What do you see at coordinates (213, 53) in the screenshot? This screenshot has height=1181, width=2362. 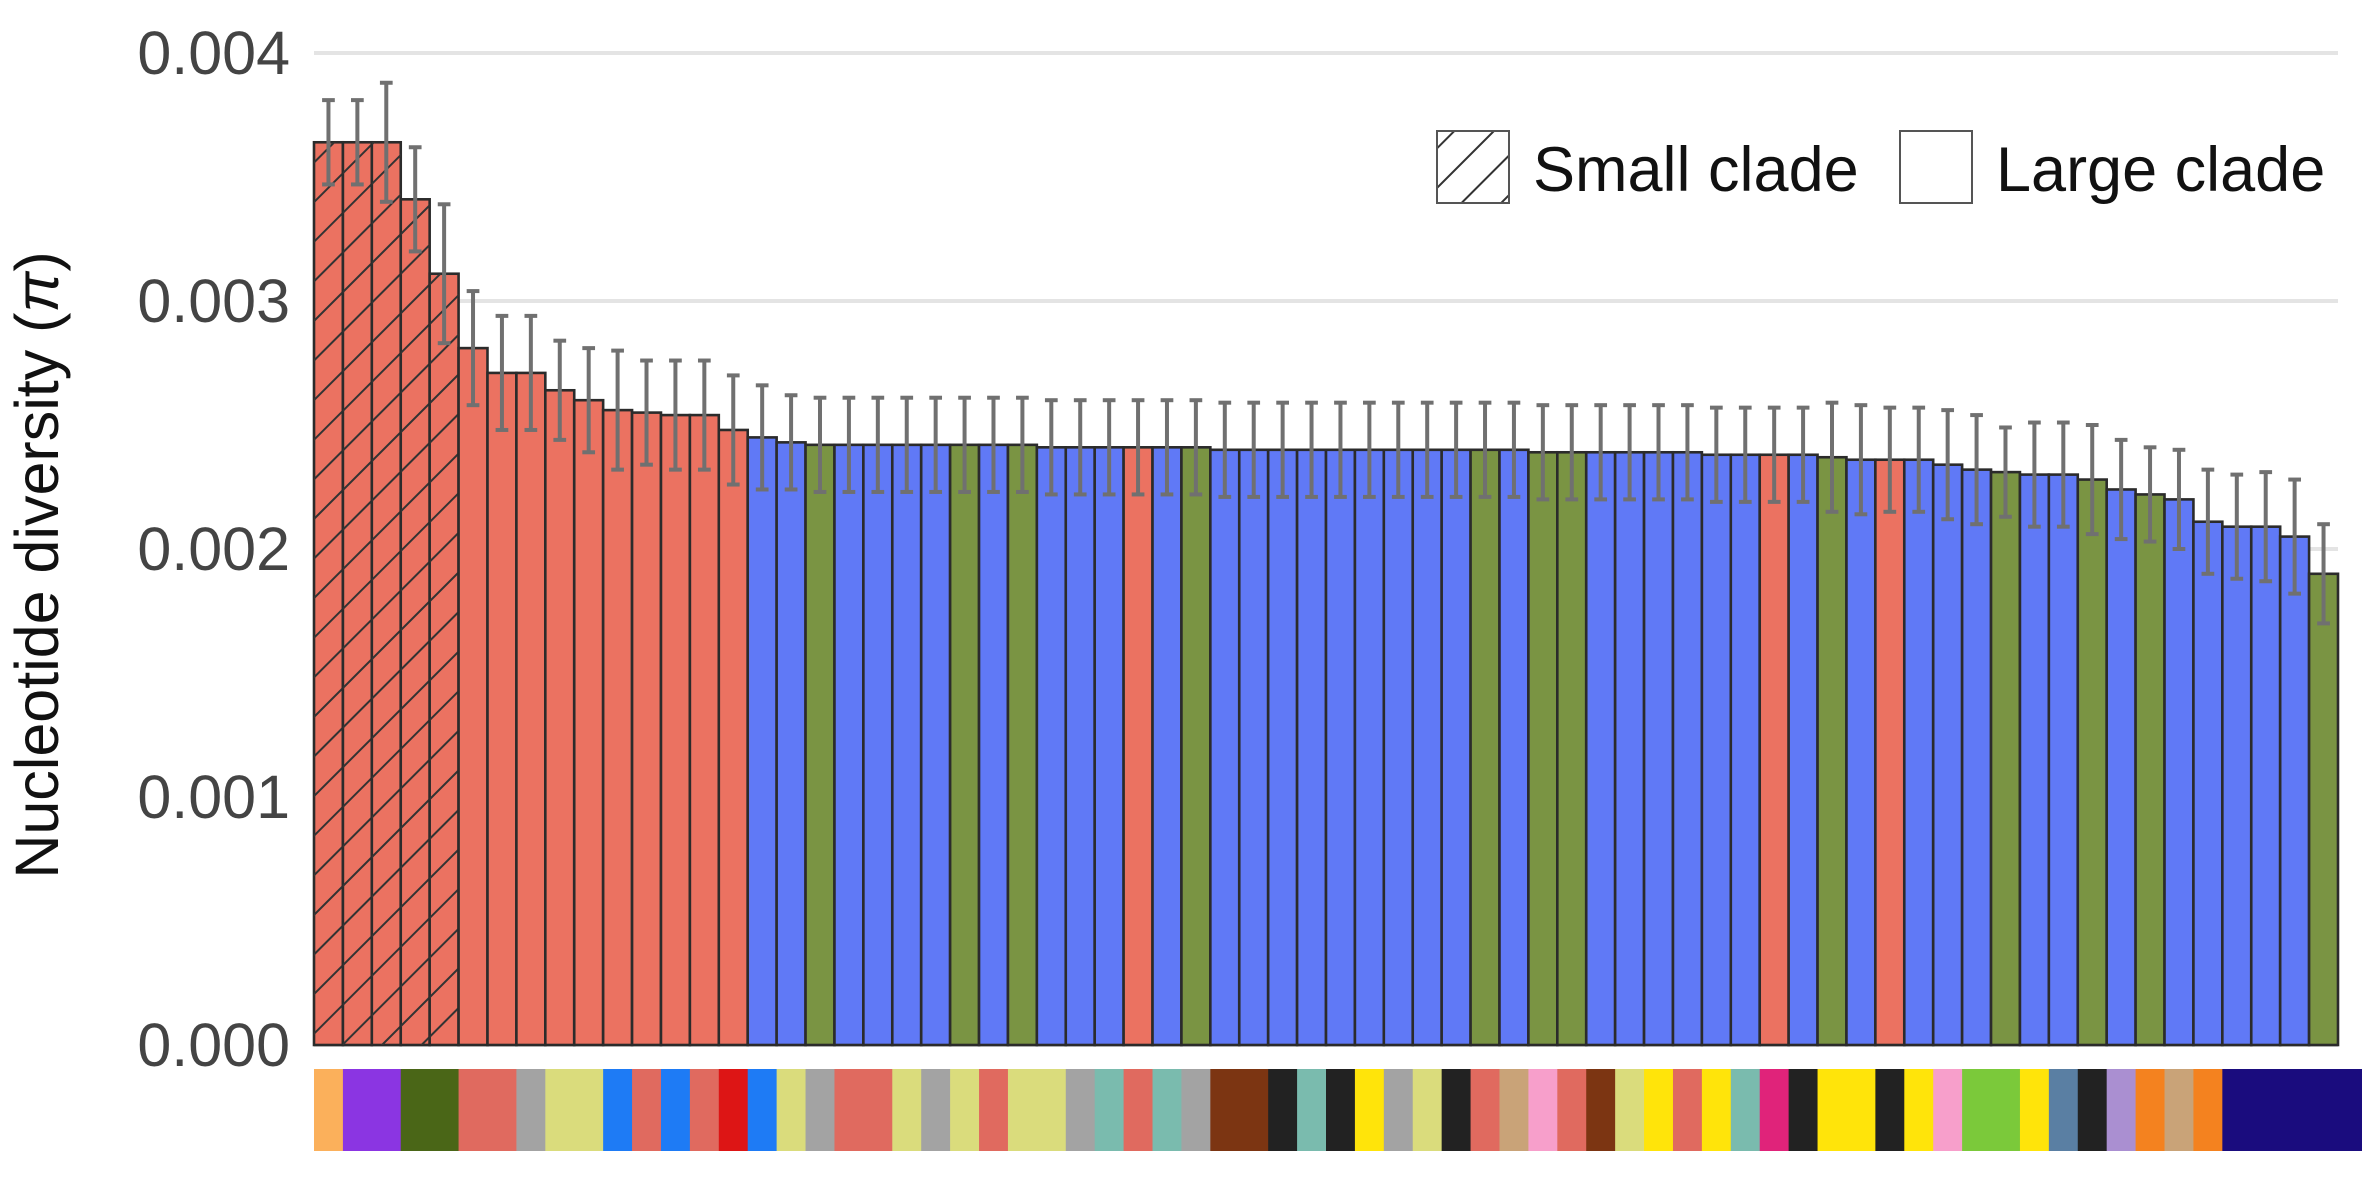 I see `y-tick-label: 0.004` at bounding box center [213, 53].